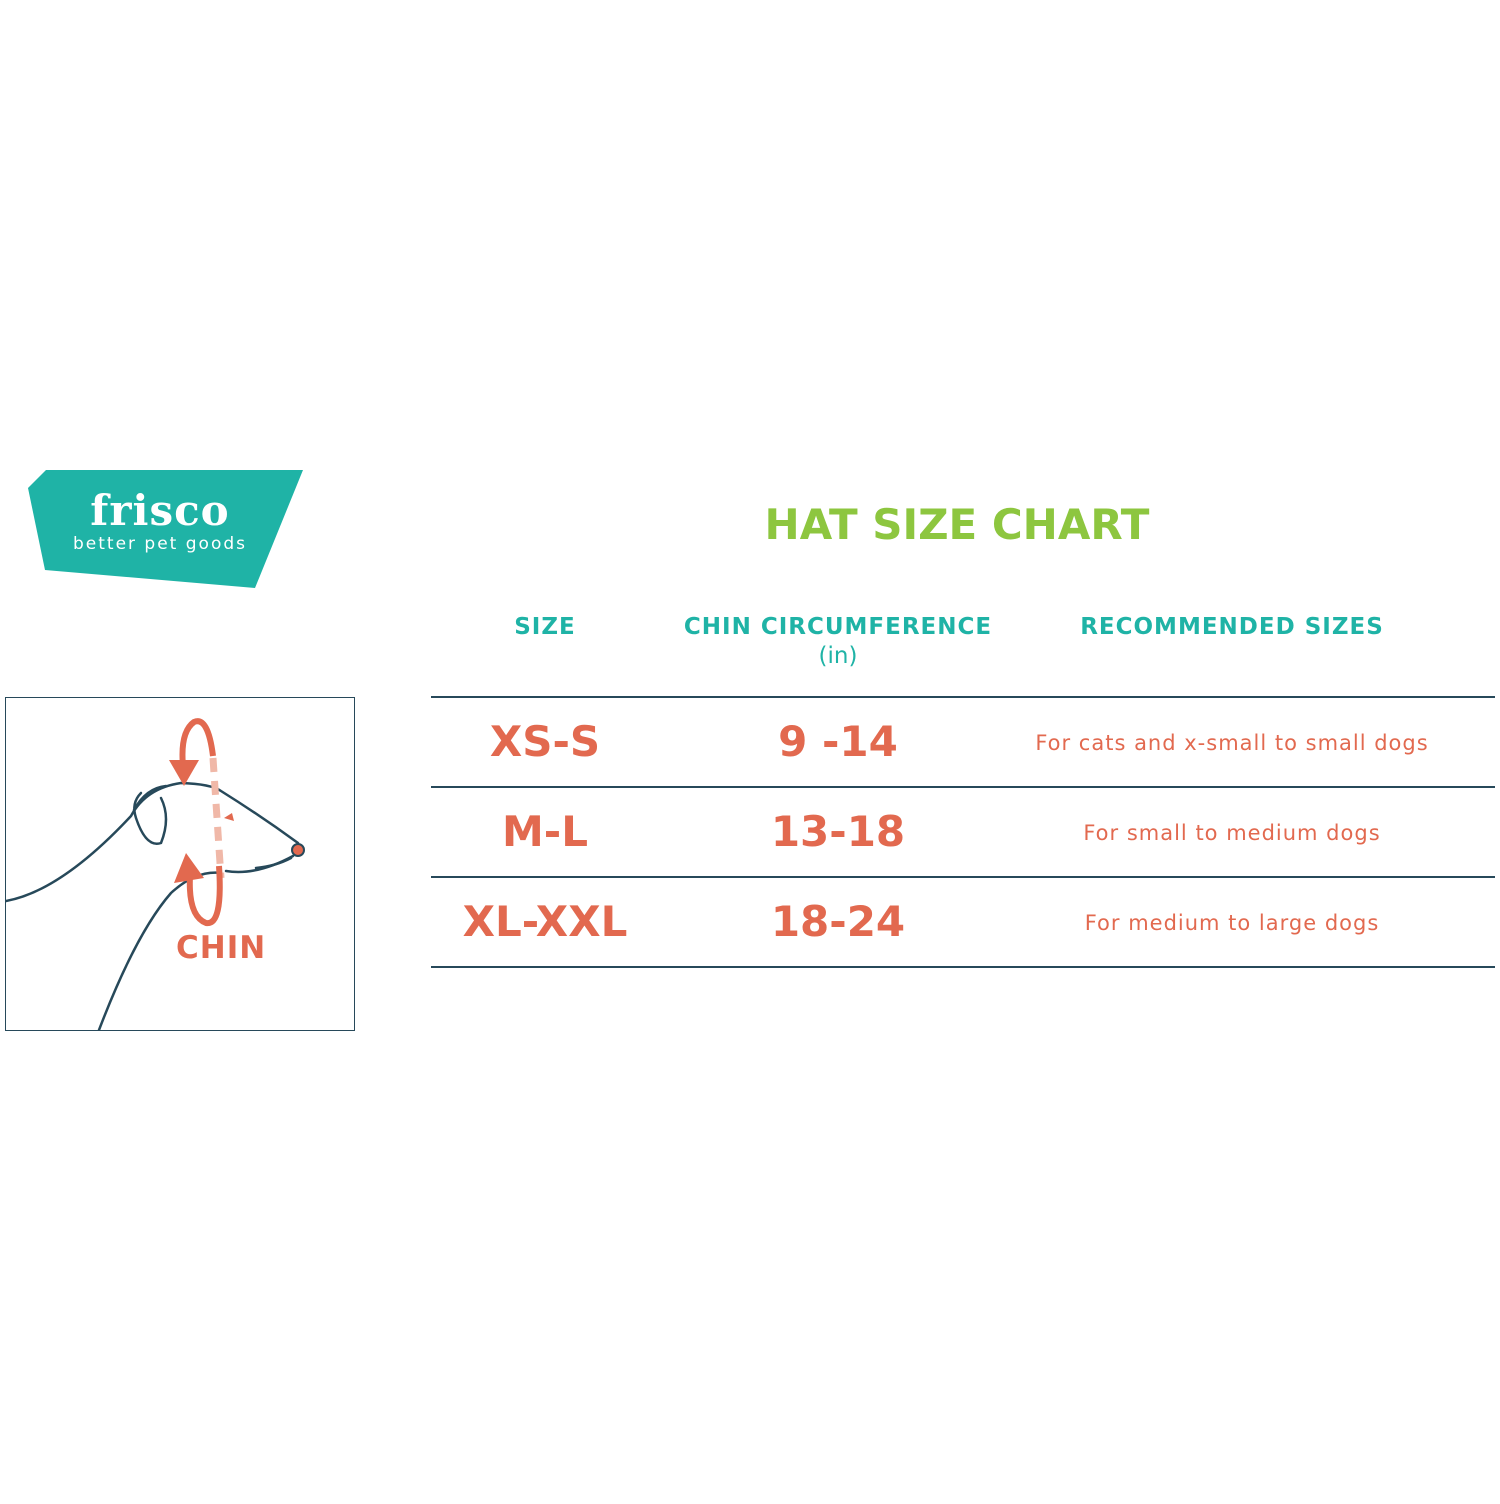 Image resolution: width=1500 pixels, height=1504 pixels. I want to click on chin-cell: 9 -14, so click(838, 741).